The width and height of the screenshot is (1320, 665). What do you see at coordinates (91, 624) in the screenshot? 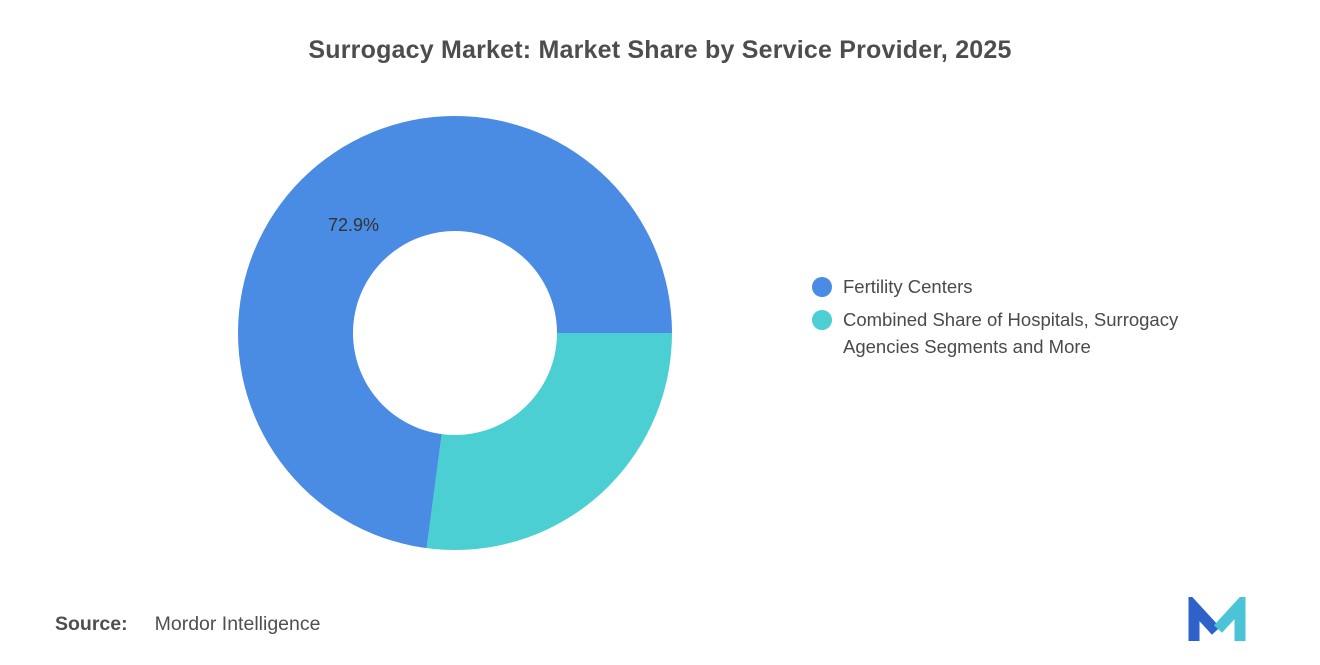
I see `source-label: Source:` at bounding box center [91, 624].